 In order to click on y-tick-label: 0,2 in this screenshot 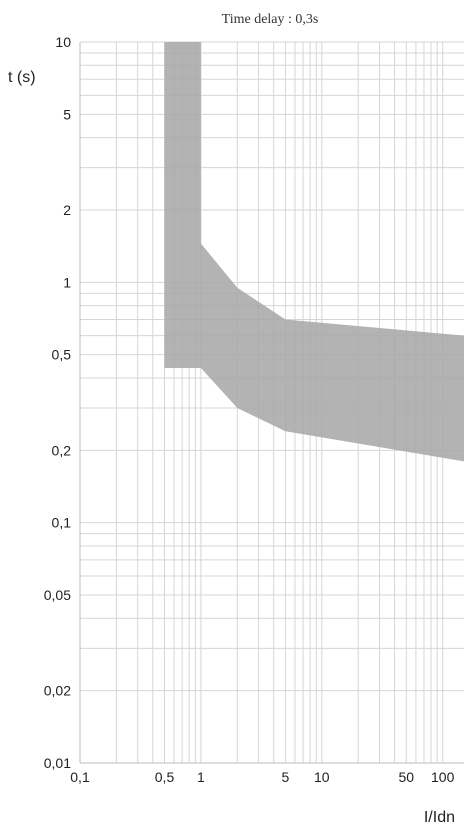, I will do `click(62, 450)`.